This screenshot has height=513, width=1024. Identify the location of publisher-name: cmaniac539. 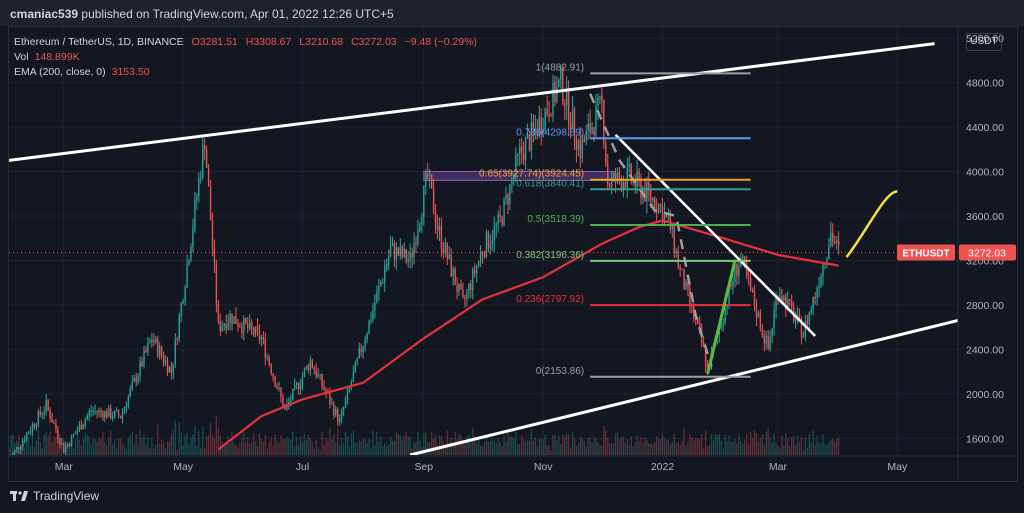
(44, 14).